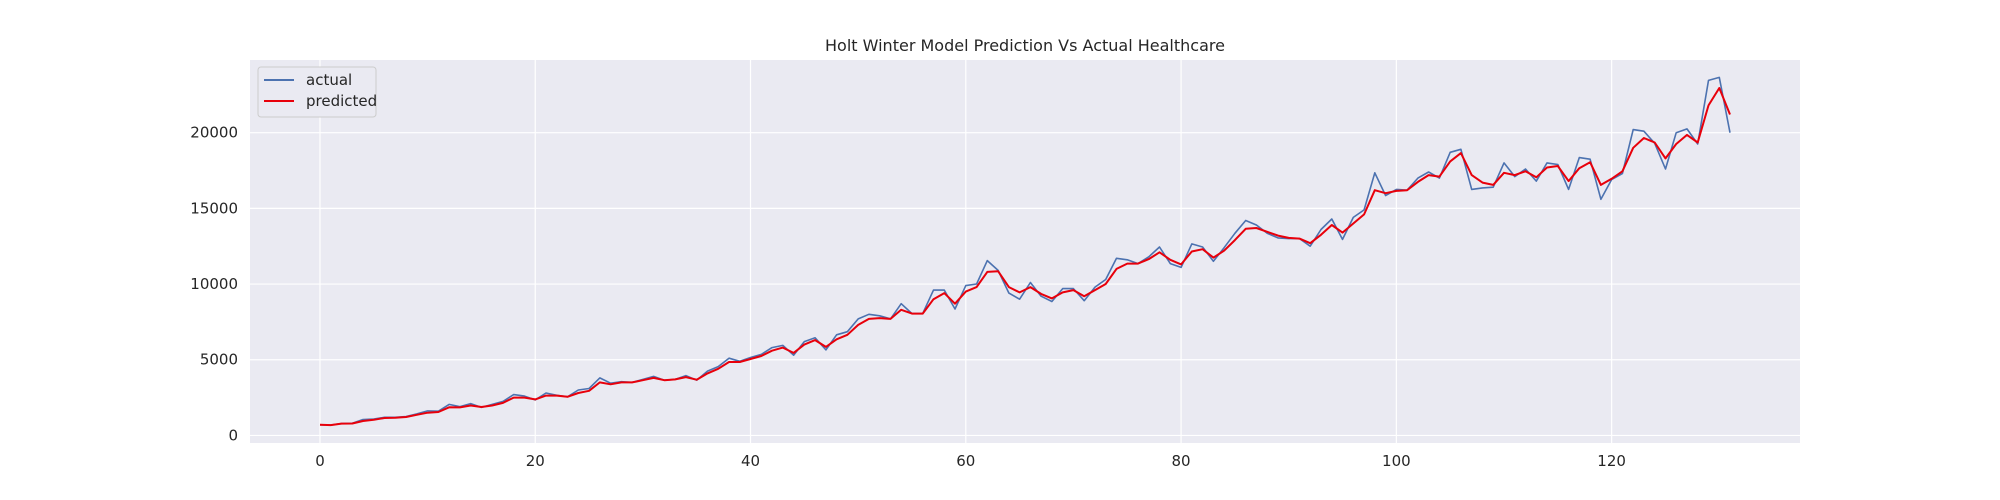 Image resolution: width=2000 pixels, height=500 pixels. I want to click on x-tick-label: 120, so click(1611, 461).